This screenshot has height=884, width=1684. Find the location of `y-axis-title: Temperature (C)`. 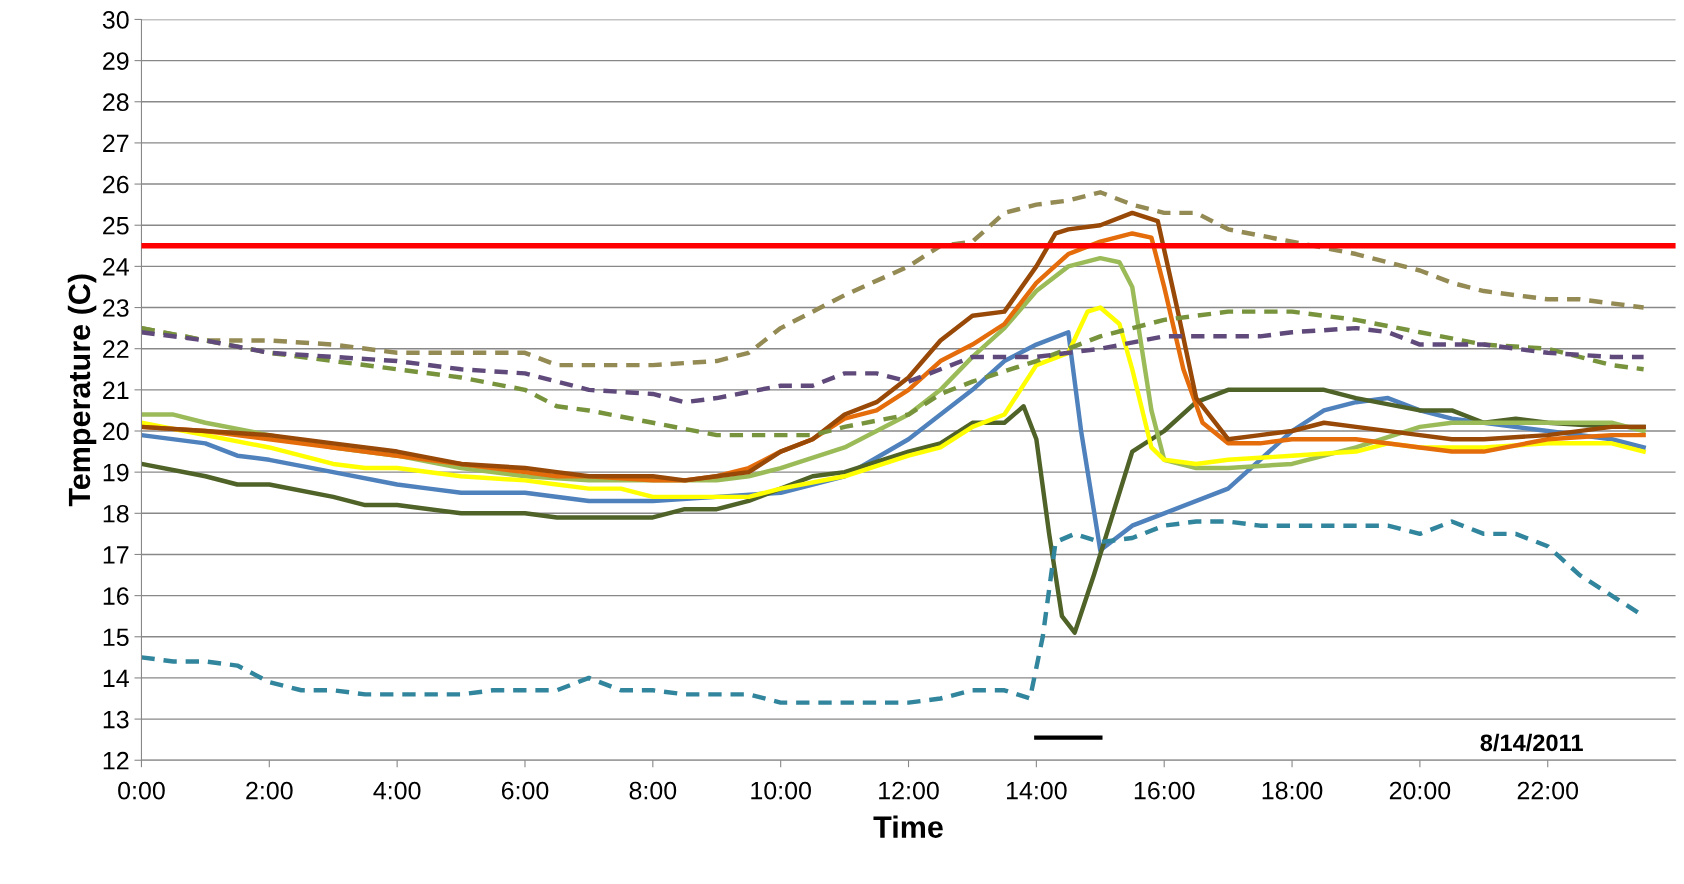

y-axis-title: Temperature (C) is located at coordinates (82, 390).